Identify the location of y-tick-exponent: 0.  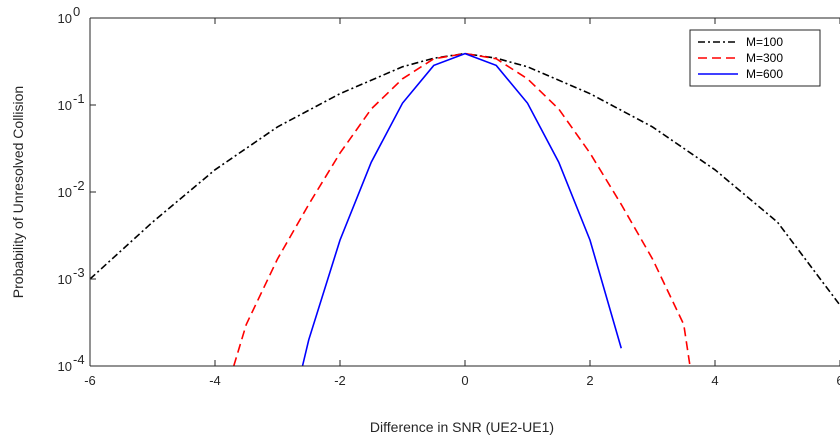
(76, 11).